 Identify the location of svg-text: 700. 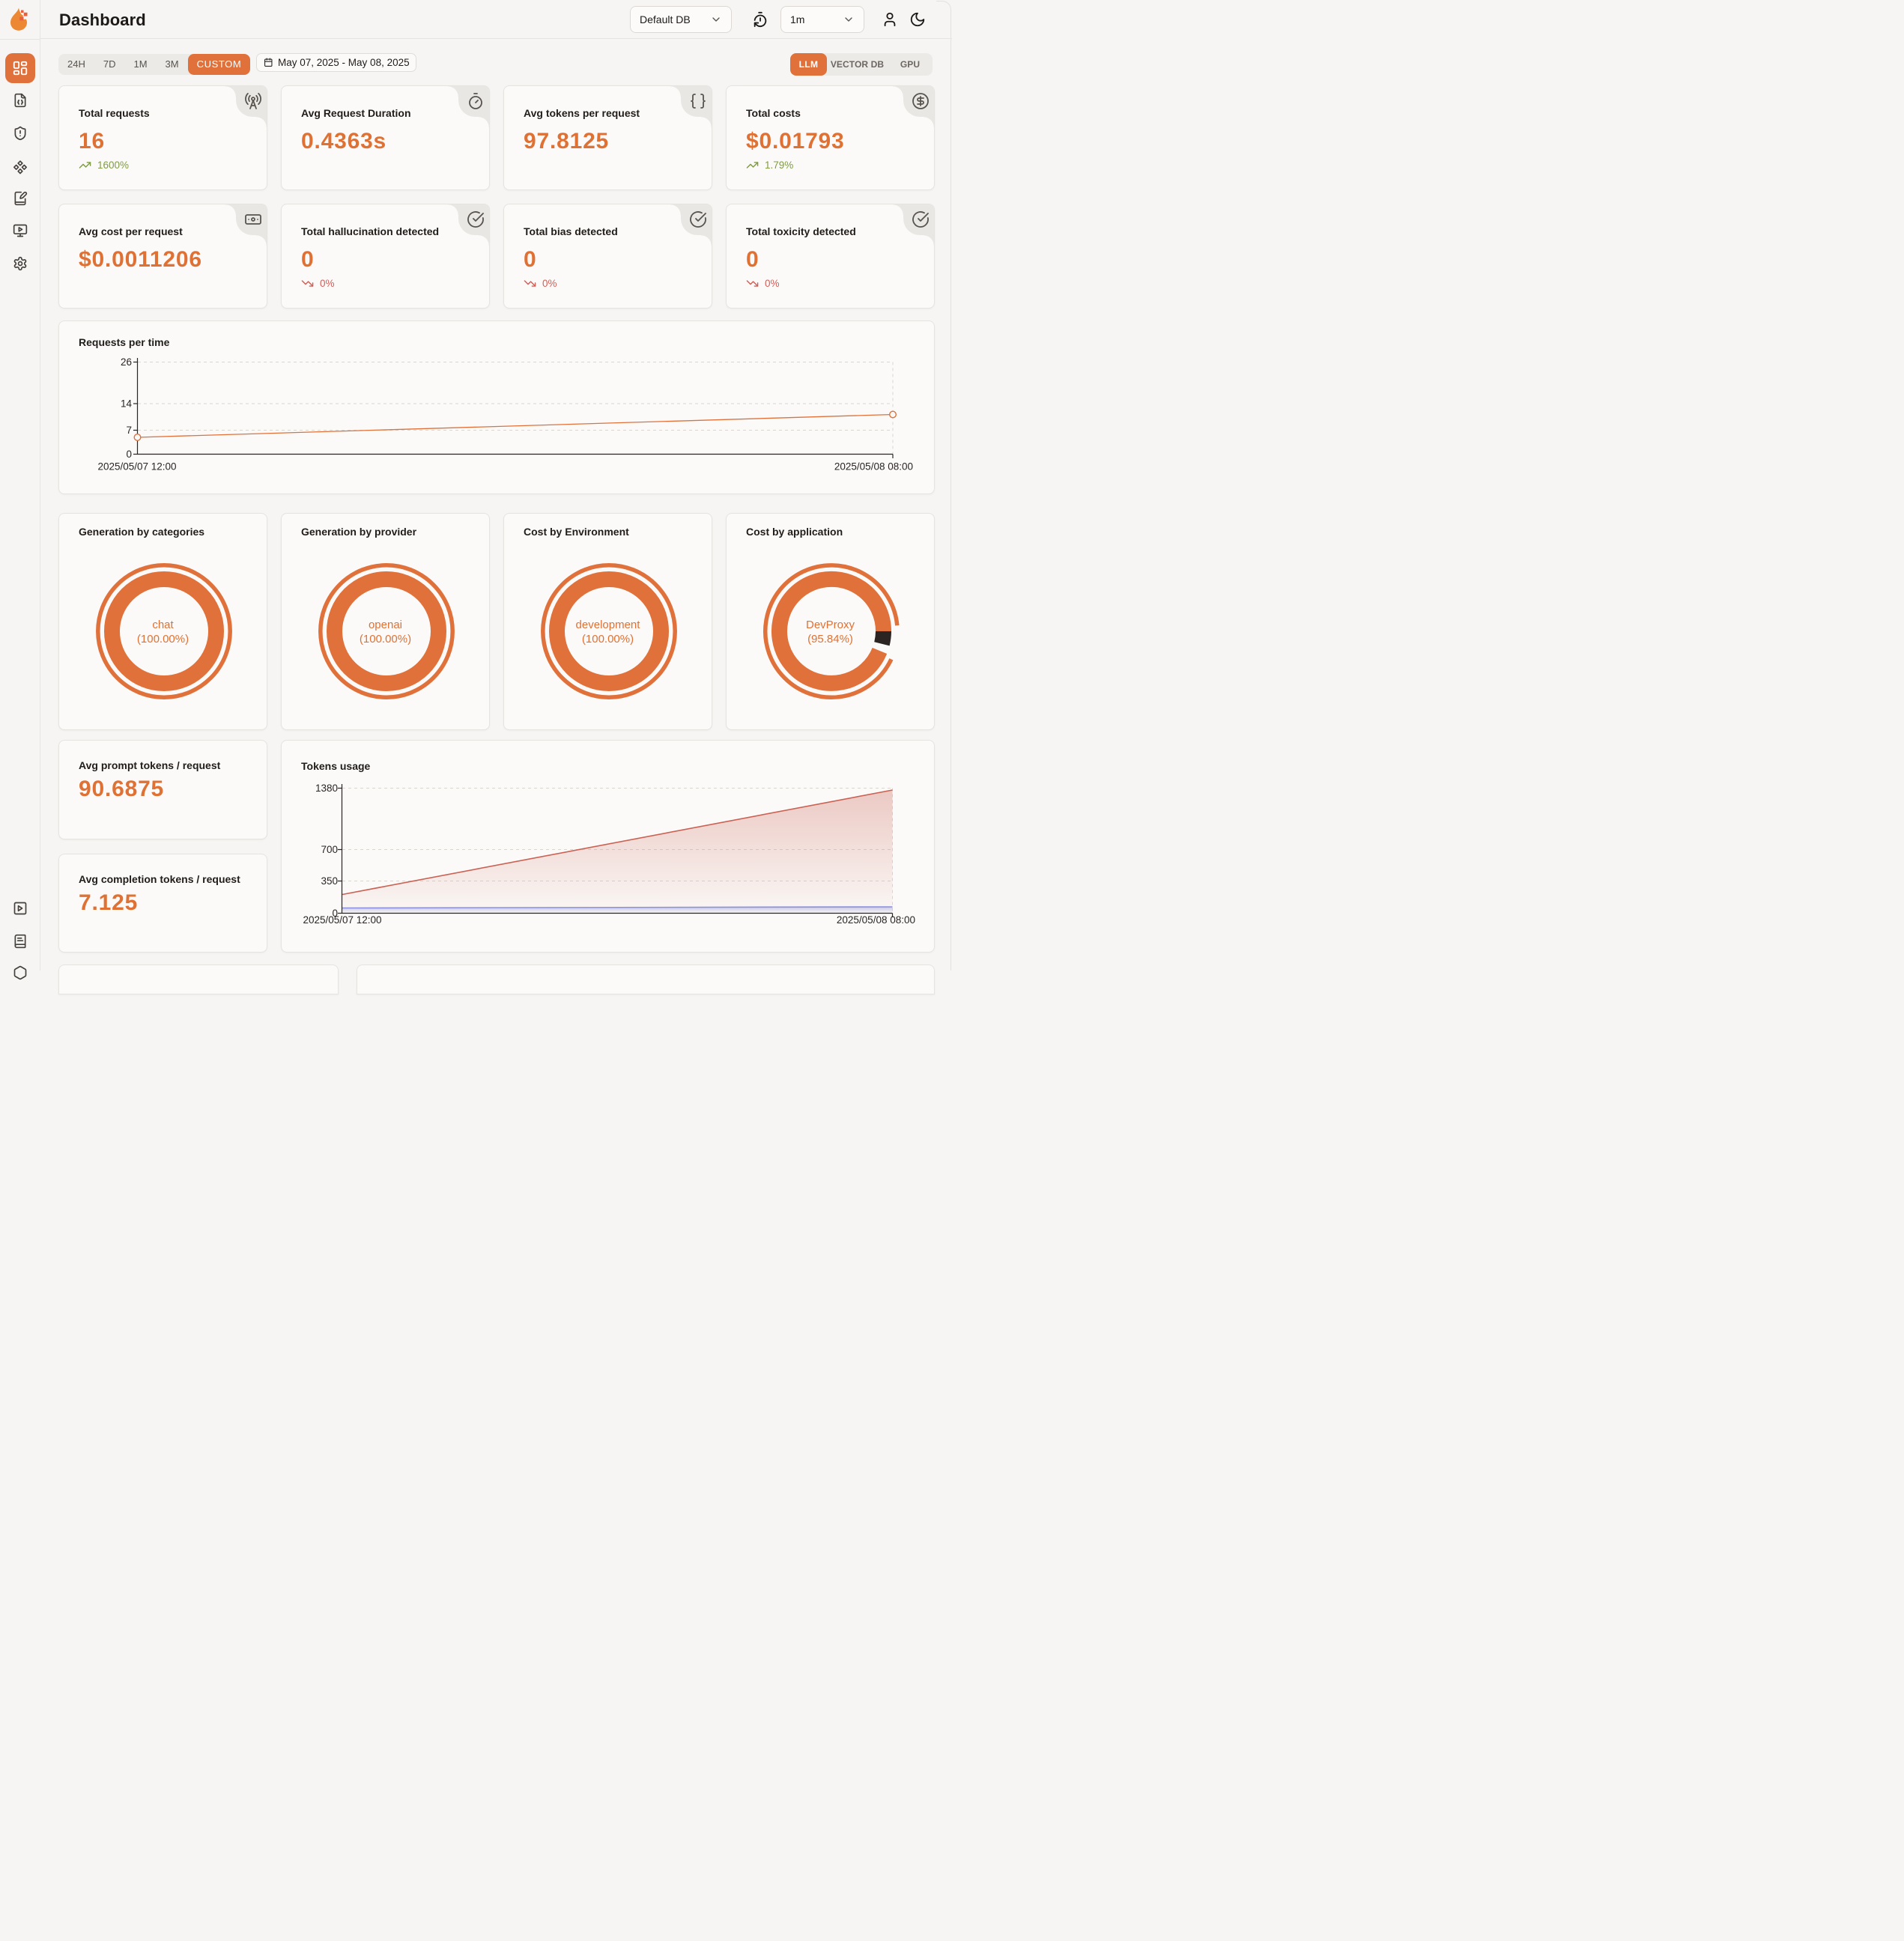
(329, 850).